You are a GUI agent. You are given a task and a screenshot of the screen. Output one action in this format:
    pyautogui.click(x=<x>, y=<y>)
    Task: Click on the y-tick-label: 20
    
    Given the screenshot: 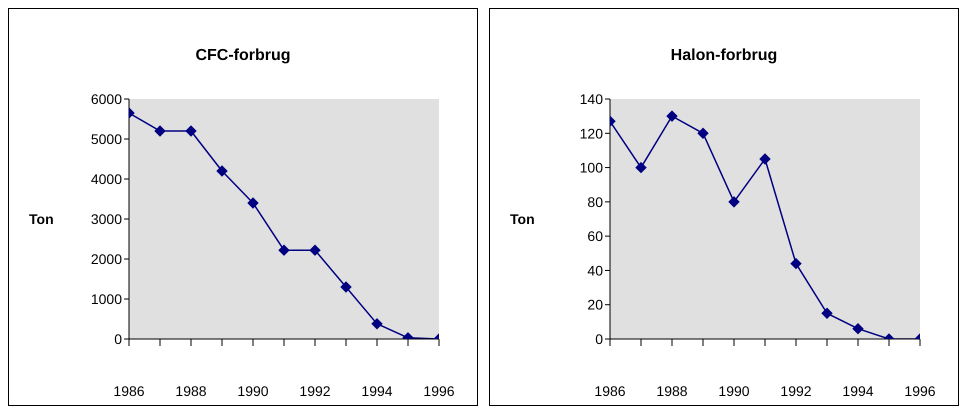 What is the action you would take?
    pyautogui.click(x=595, y=304)
    